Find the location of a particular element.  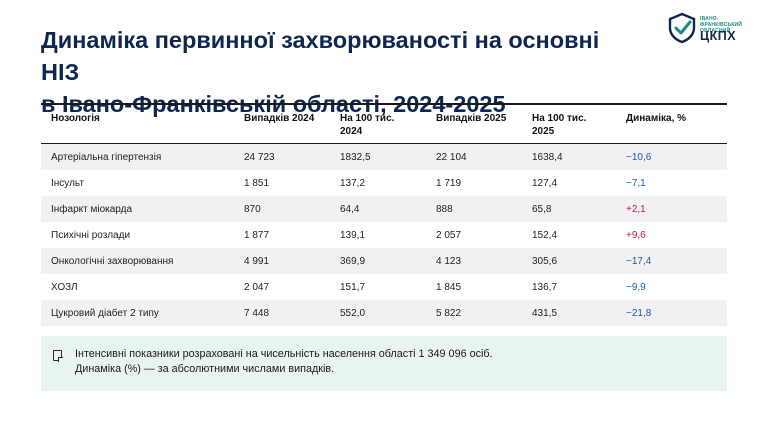

header-nosology: Нозологія is located at coordinates (142, 123).